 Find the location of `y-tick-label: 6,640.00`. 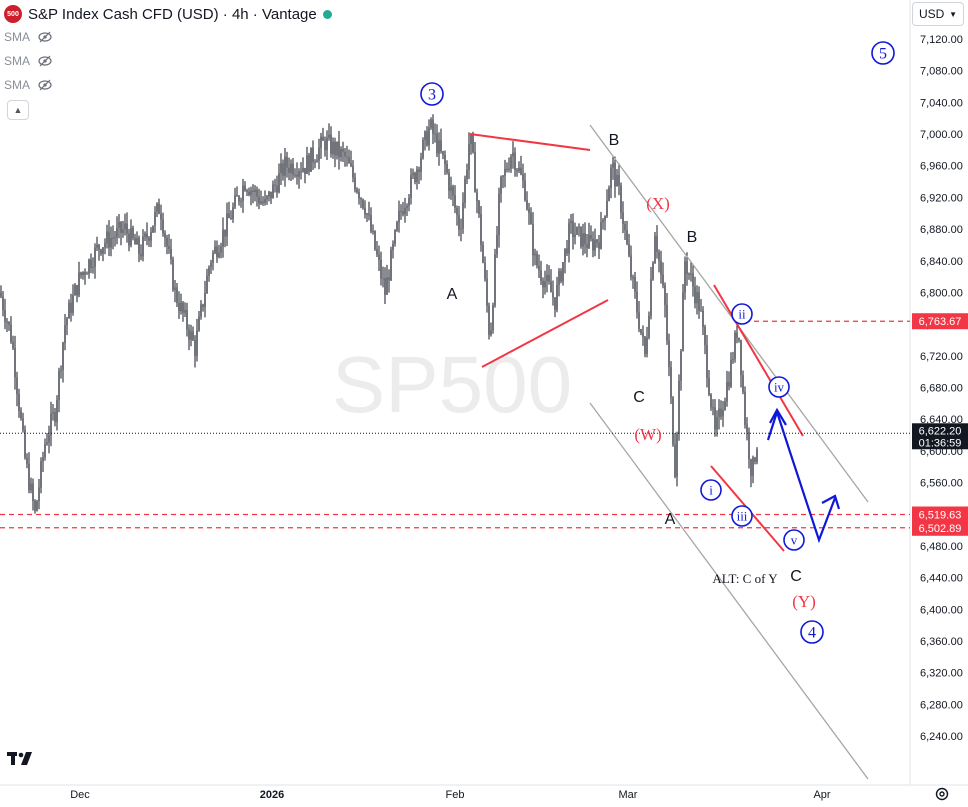

y-tick-label: 6,640.00 is located at coordinates (941, 420).